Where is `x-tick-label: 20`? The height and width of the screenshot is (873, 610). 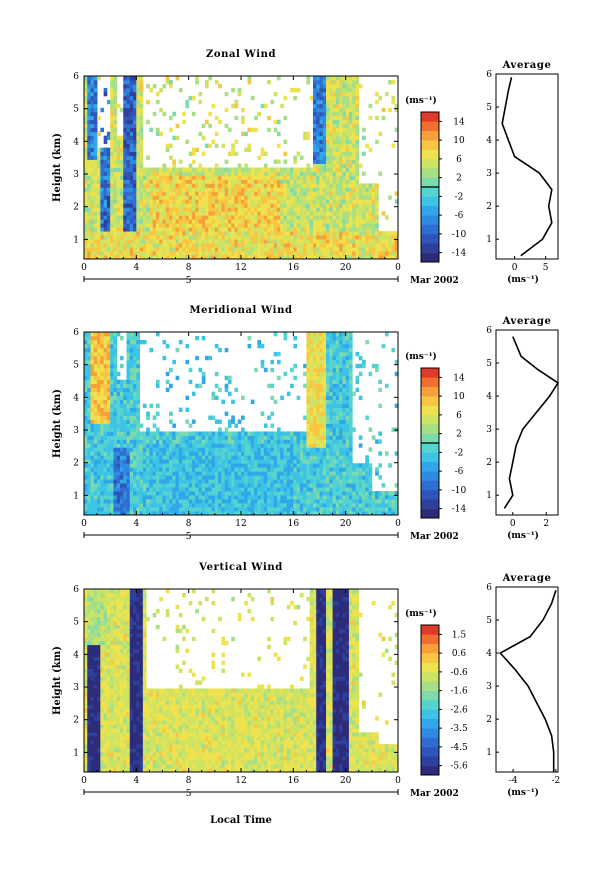 x-tick-label: 20 is located at coordinates (346, 268).